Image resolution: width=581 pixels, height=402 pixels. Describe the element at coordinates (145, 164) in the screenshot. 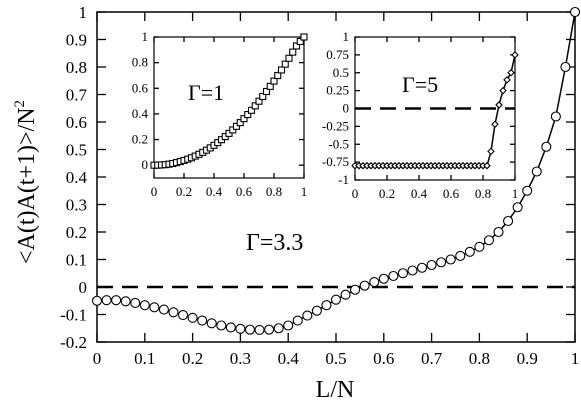

I see `inset-gamma-1-y-tick-label: 0` at that location.